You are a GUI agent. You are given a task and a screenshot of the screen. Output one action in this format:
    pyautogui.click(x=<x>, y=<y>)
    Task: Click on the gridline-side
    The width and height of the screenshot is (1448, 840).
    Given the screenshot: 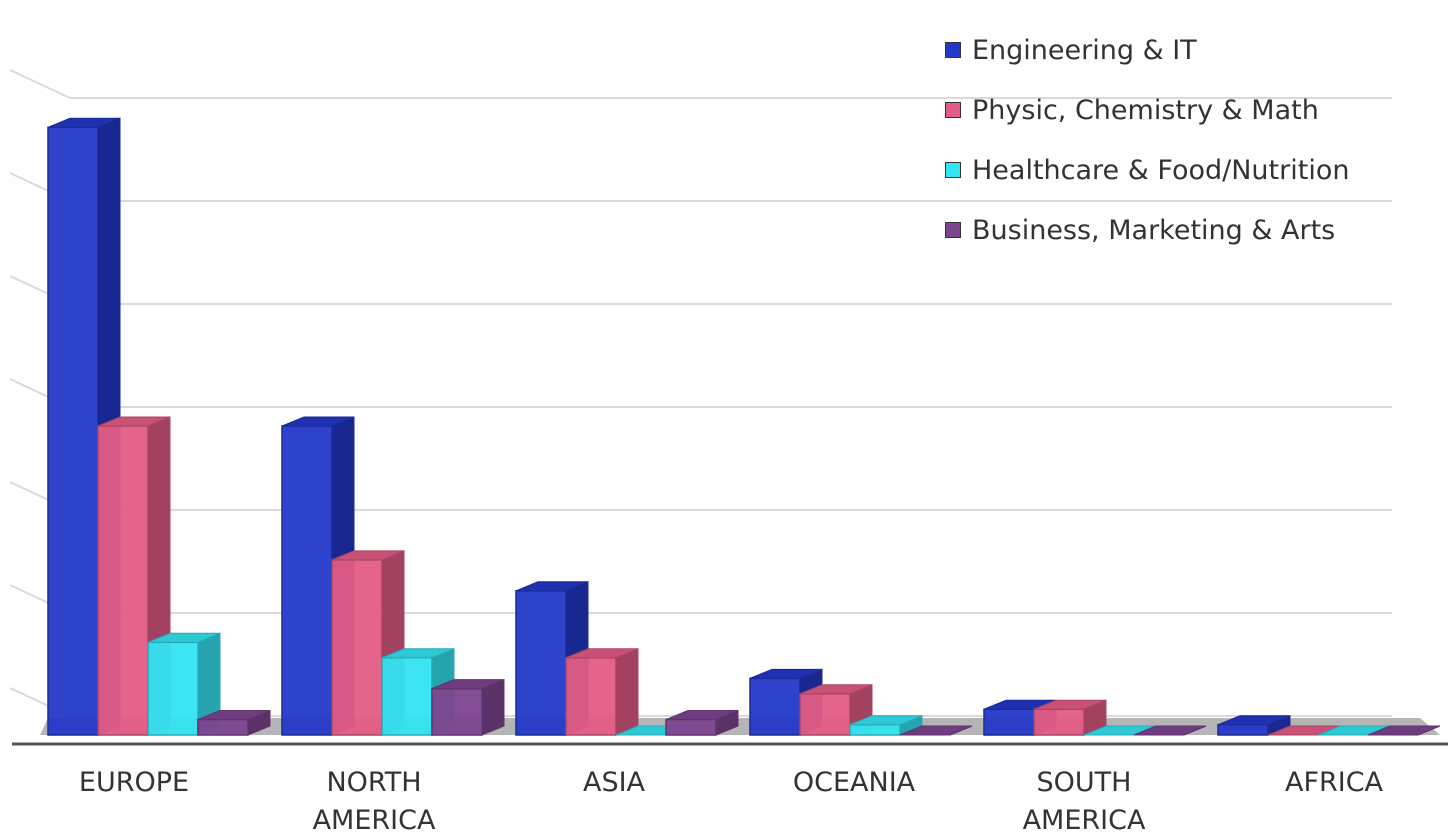 What is the action you would take?
    pyautogui.click(x=40, y=84)
    